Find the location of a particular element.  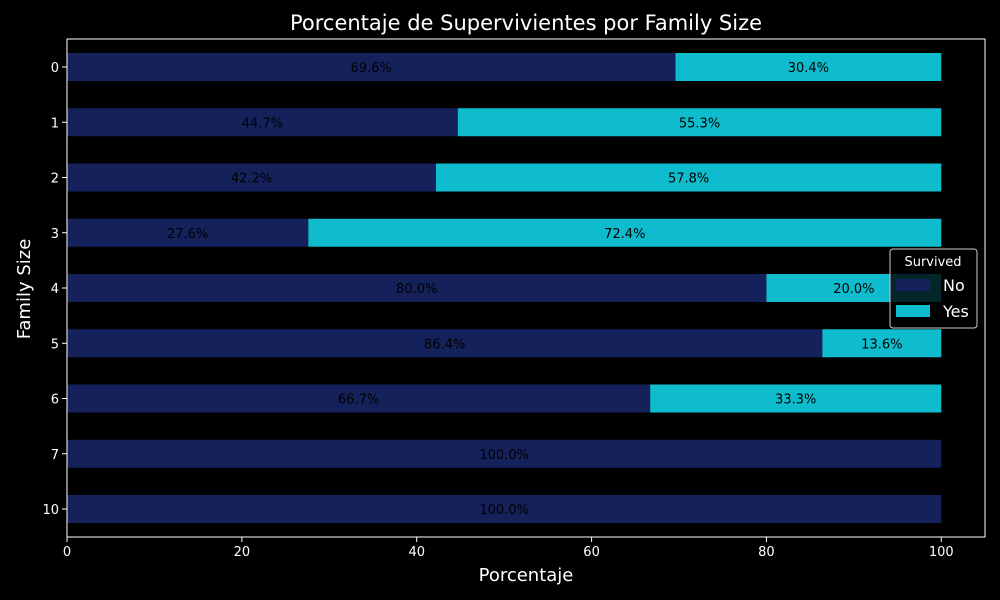

data-label-no-size-1: 44.7% is located at coordinates (262, 123).